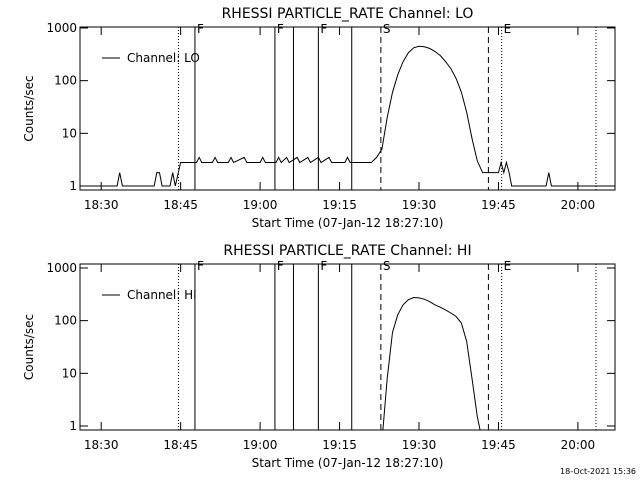 The width and height of the screenshot is (640, 480). What do you see at coordinates (162, 295) in the screenshot?
I see `legend-label: Channel: HI` at bounding box center [162, 295].